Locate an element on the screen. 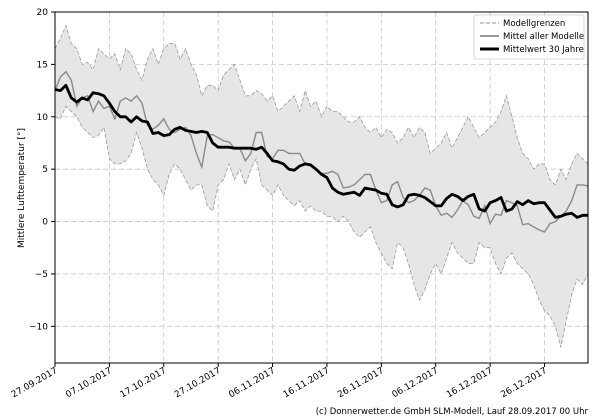 Image resolution: width=600 pixels, height=420 pixels. x-tick-label-3: 27.10.2017 is located at coordinates (198, 383).